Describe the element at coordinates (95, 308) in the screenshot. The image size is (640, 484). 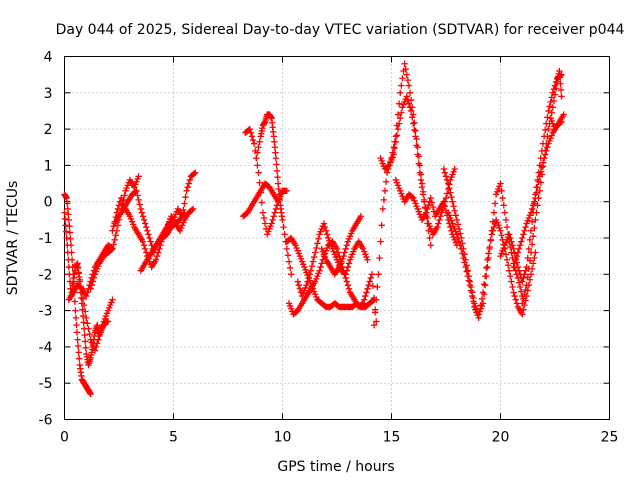
I see `series-trace-d` at that location.